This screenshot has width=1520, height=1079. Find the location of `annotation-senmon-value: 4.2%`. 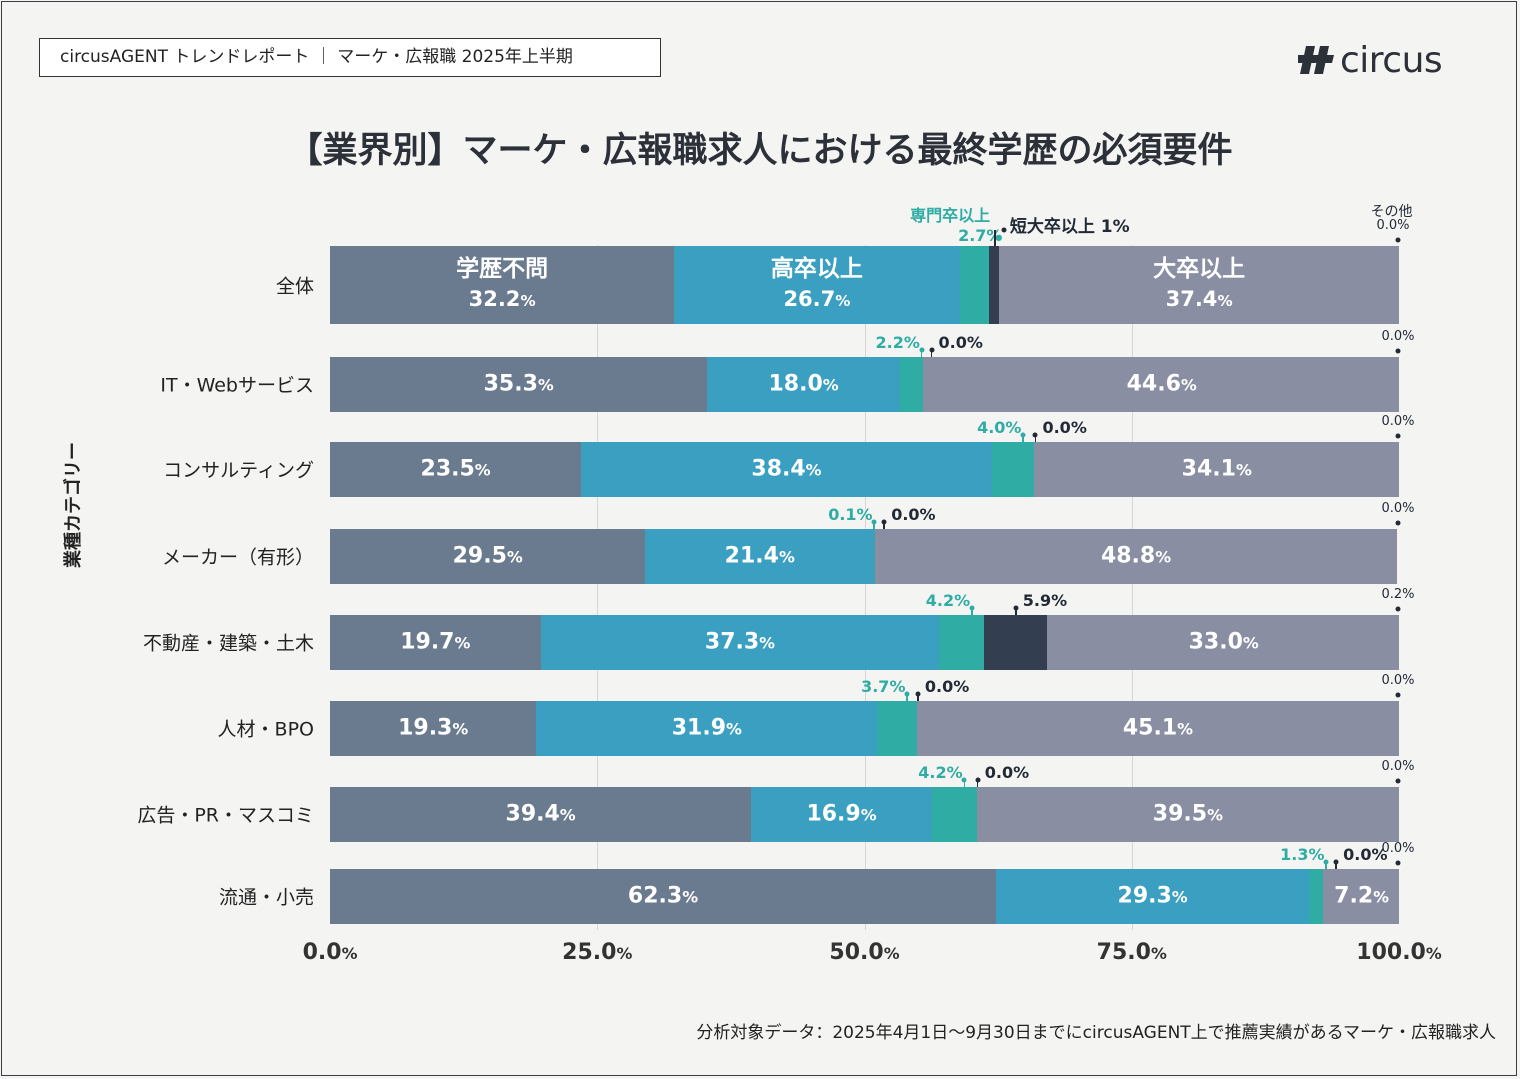

annotation-senmon-value: 4.2% is located at coordinates (948, 600).